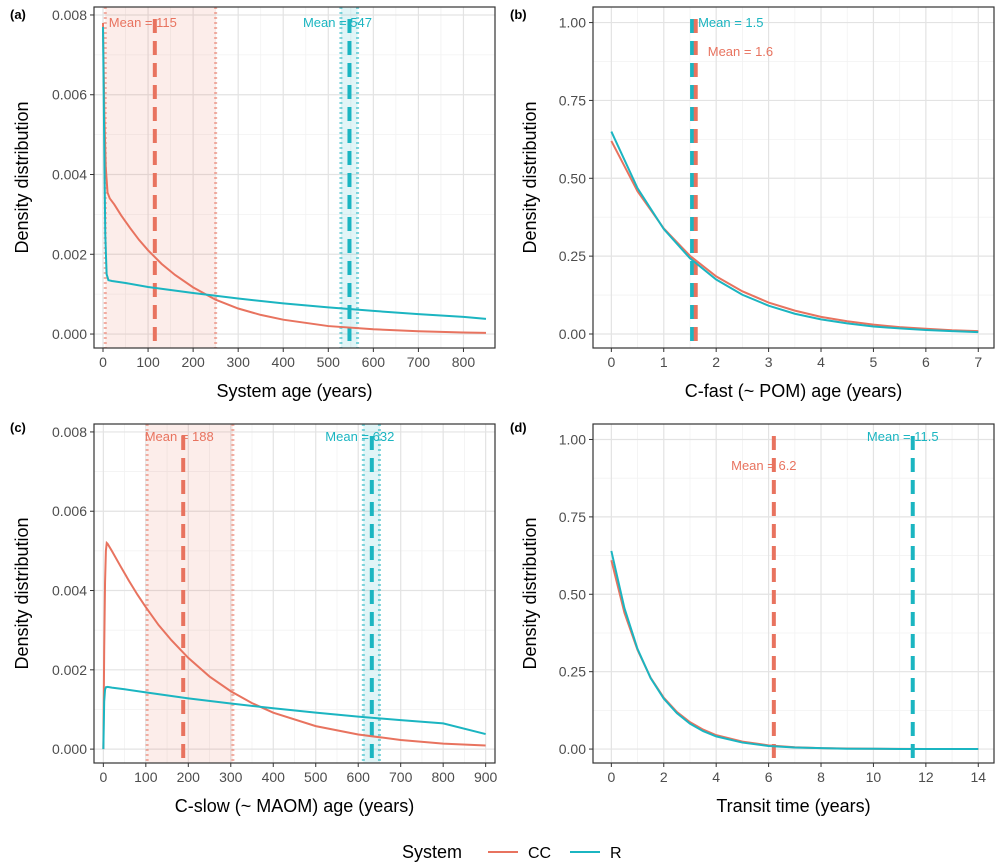 The height and width of the screenshot is (865, 1003). What do you see at coordinates (763, 465) in the screenshot?
I see `mean-label-cc: Mean = 6.2` at bounding box center [763, 465].